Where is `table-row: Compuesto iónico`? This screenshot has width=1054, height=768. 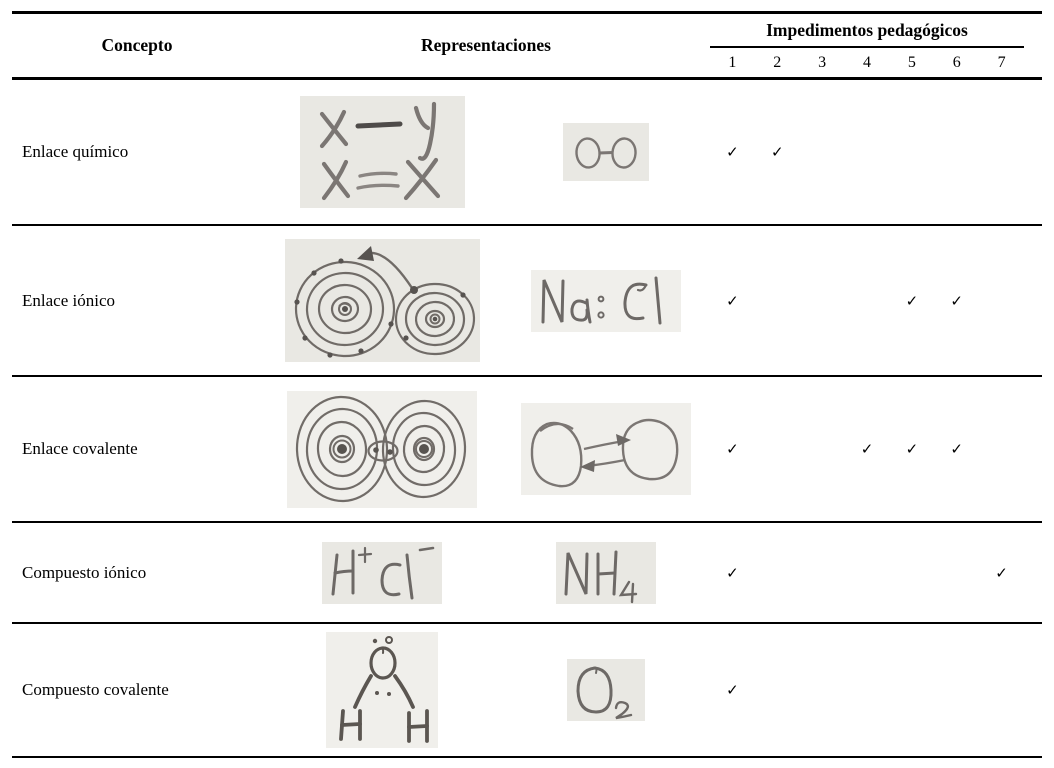 table-row: Compuesto iónico is located at coordinates (527, 573).